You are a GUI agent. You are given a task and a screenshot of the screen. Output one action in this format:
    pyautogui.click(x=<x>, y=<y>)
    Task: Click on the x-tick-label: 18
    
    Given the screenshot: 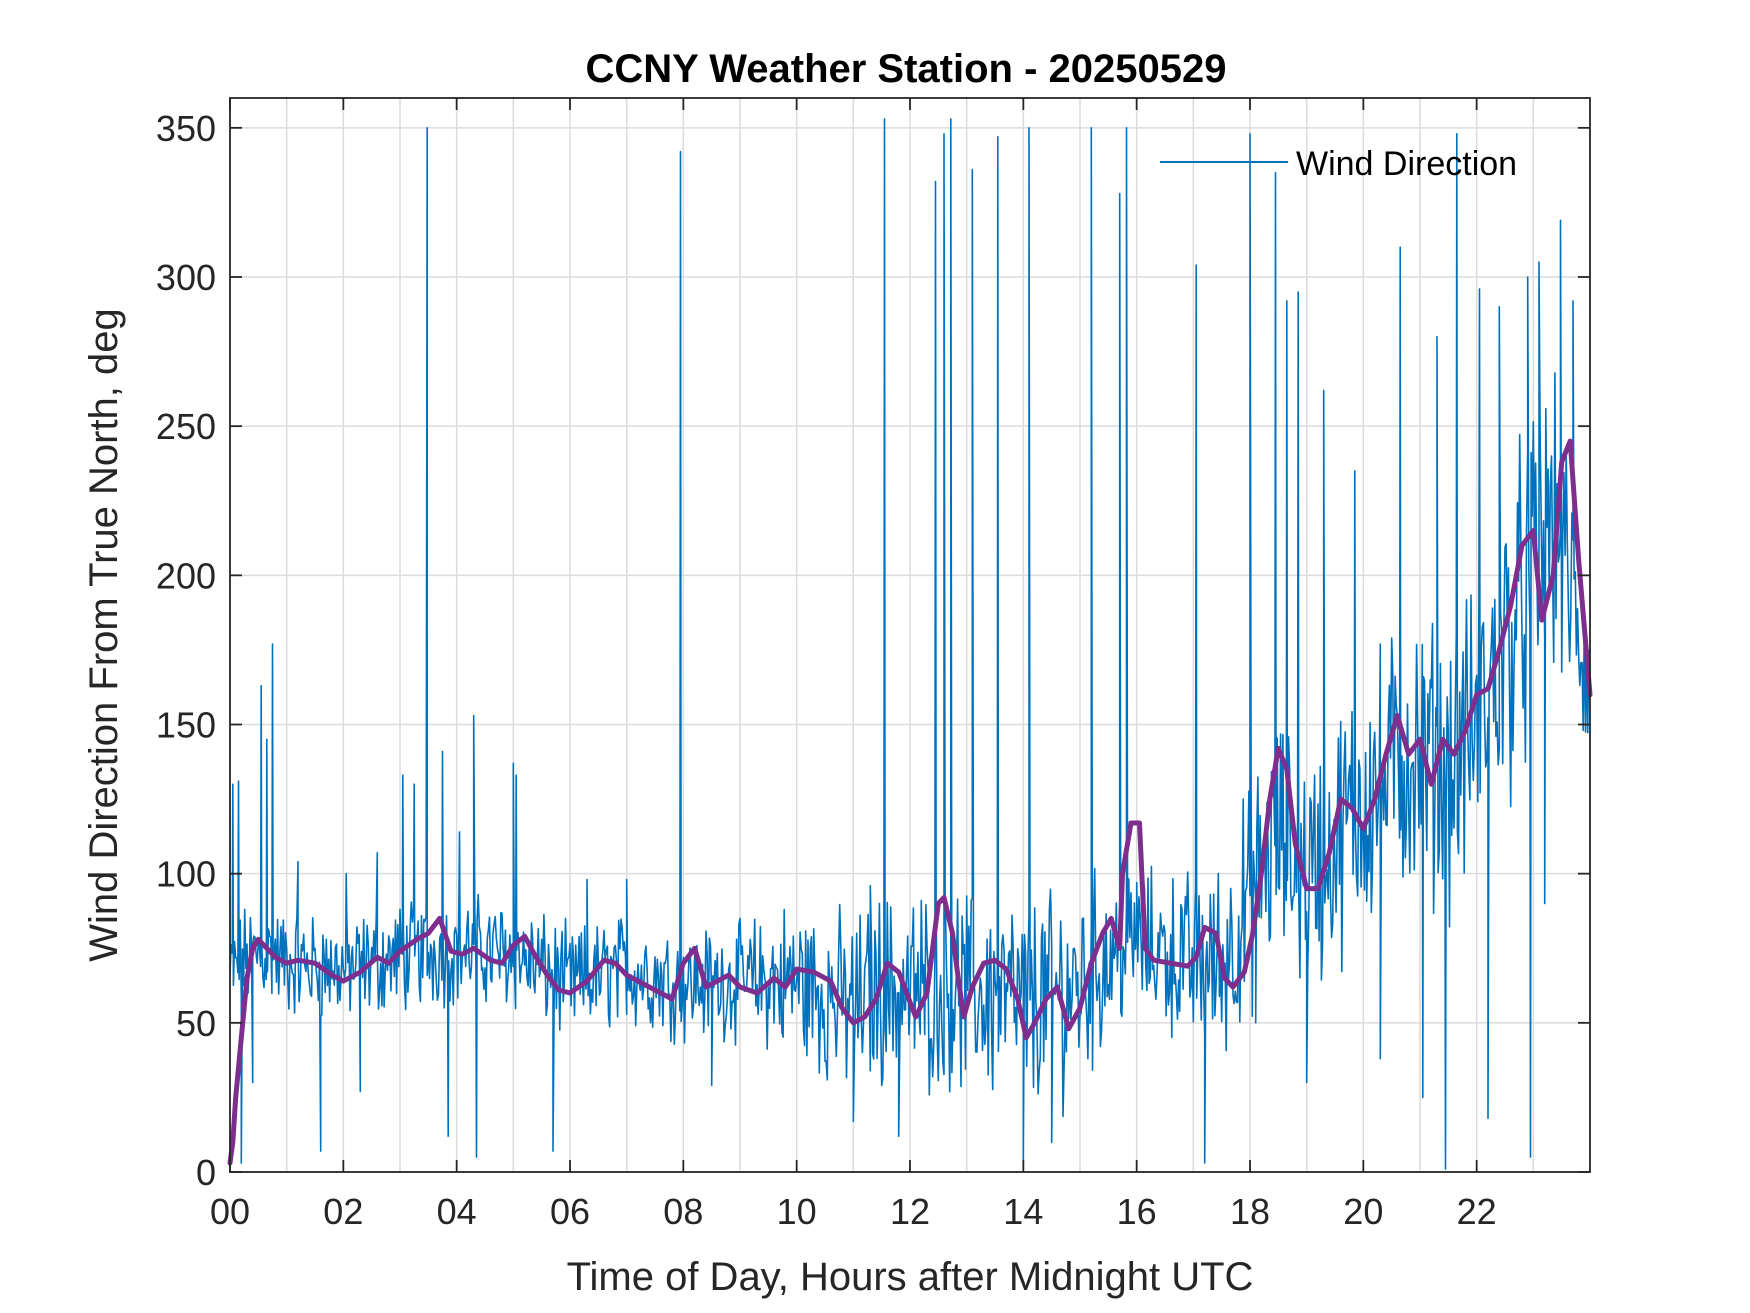 What is the action you would take?
    pyautogui.click(x=1250, y=1211)
    